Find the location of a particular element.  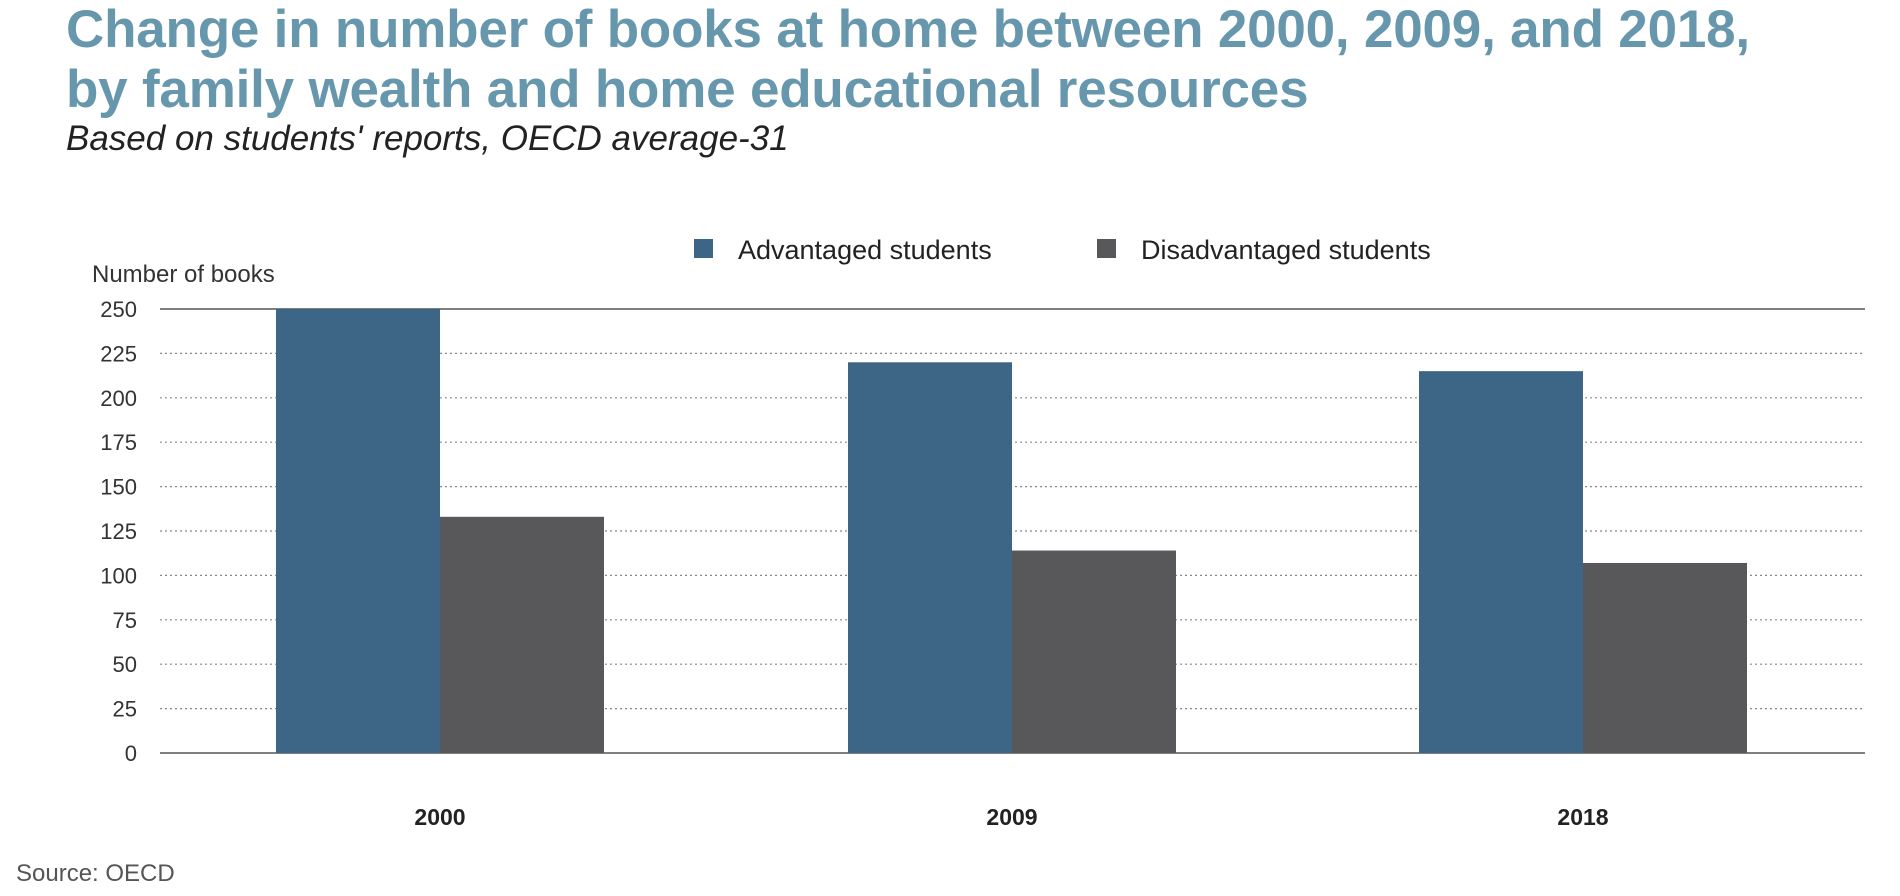

y-tick-label: 50 is located at coordinates (125, 664).